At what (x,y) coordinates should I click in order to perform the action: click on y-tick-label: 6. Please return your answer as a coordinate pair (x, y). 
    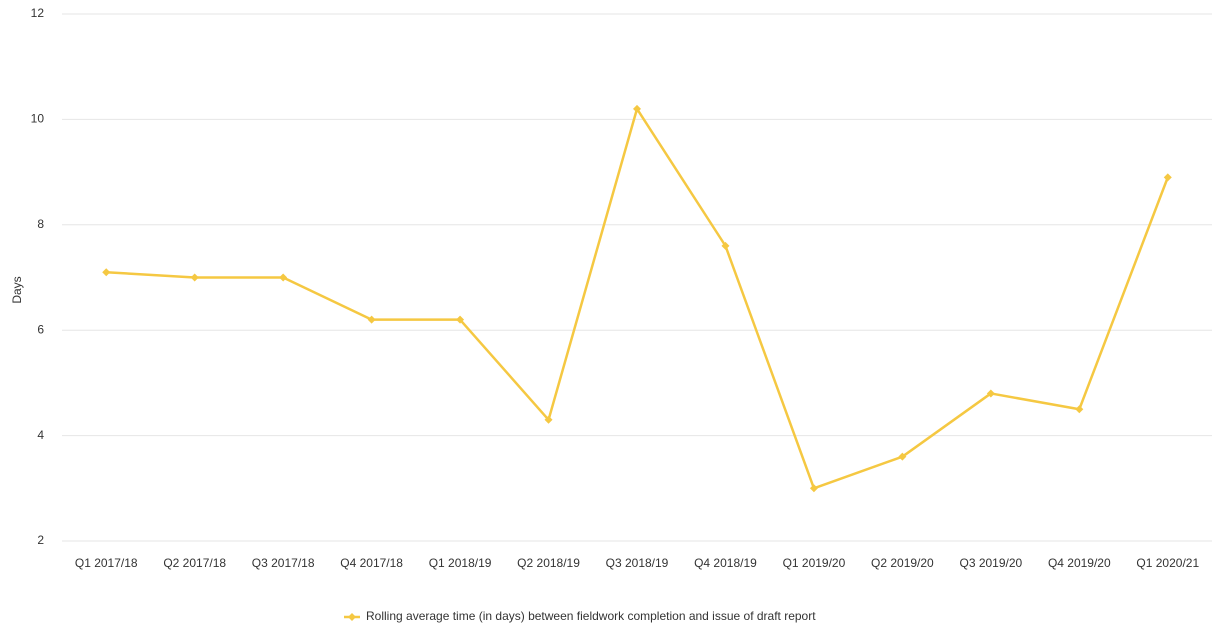
    Looking at the image, I should click on (40, 329).